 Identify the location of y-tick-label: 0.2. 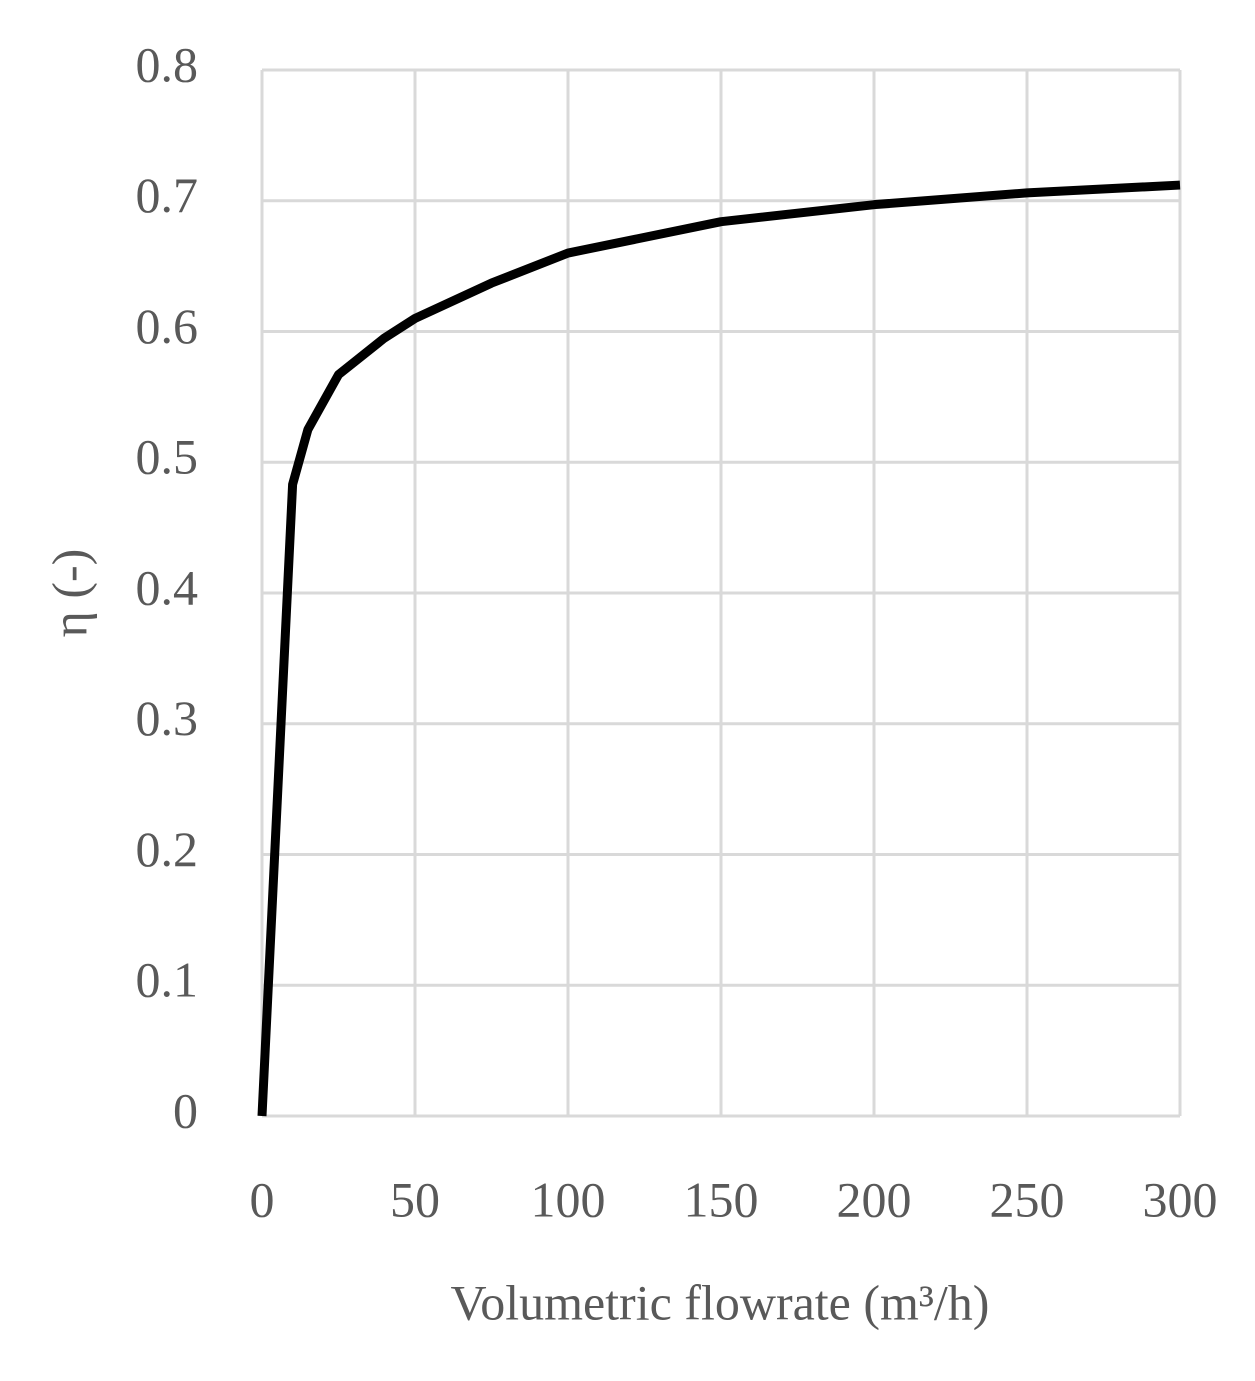
(167, 849).